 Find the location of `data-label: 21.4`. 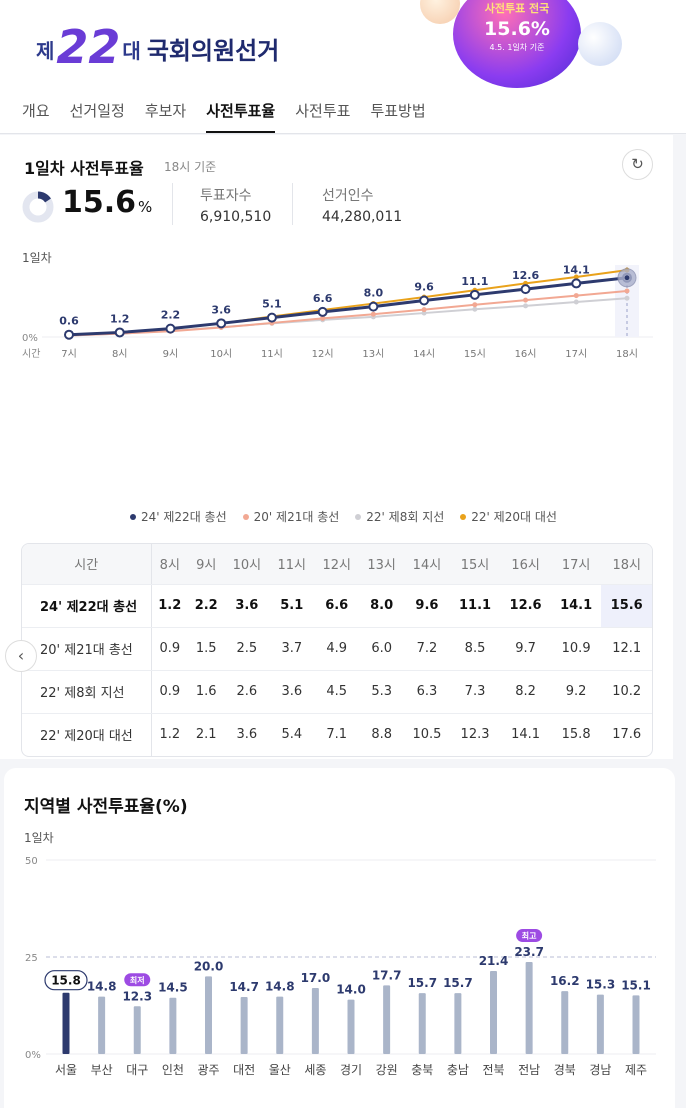

data-label: 21.4 is located at coordinates (494, 961).